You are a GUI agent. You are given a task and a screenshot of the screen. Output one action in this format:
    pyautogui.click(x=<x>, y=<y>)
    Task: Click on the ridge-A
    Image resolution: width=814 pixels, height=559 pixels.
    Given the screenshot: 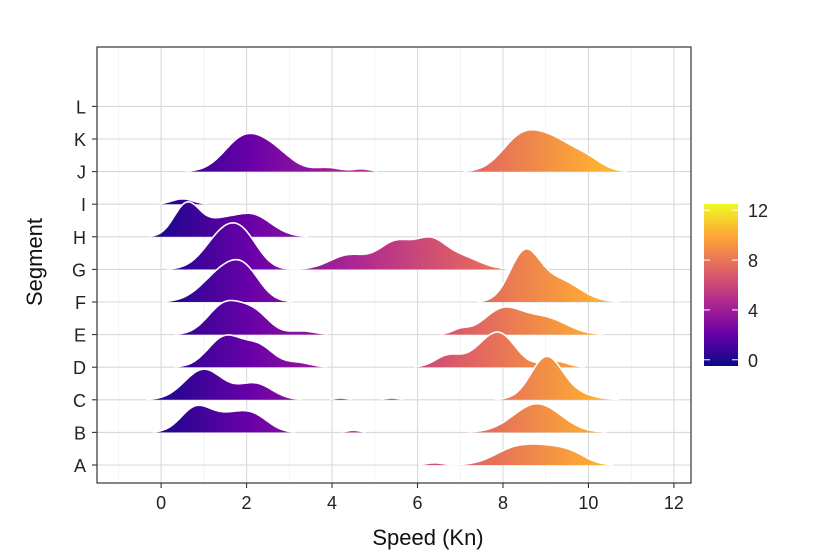 What is the action you would take?
    pyautogui.click(x=515, y=454)
    